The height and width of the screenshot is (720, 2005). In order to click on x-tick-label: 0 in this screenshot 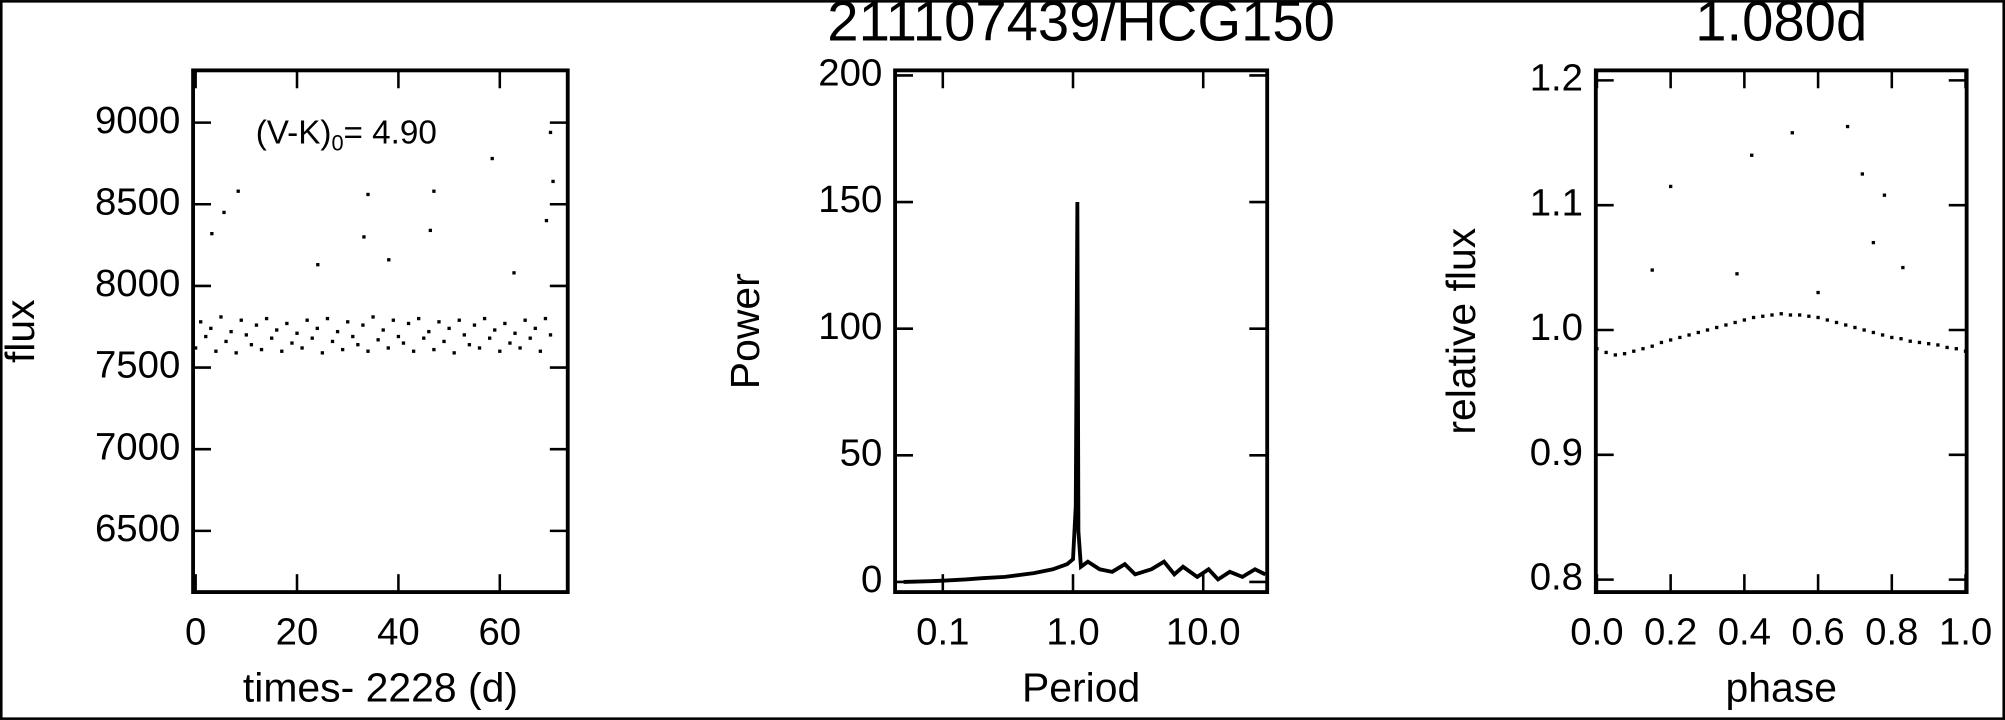, I will do `click(195, 631)`.